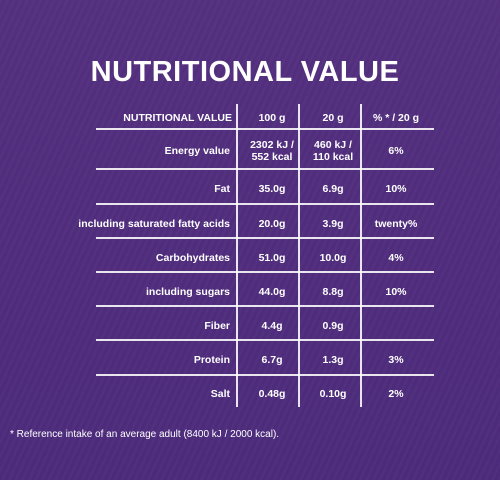 The image size is (500, 500). Describe the element at coordinates (272, 258) in the screenshot. I see `carbohydrates-100g: 51.0g` at that location.